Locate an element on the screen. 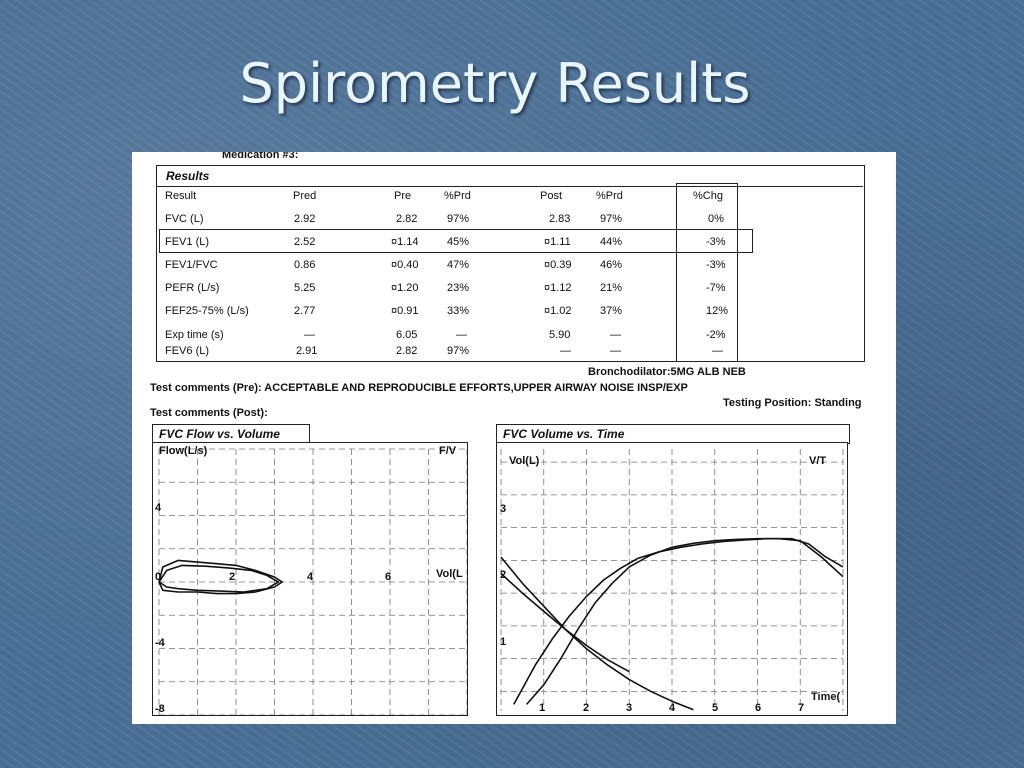  row-fvc-post-pct: 97% is located at coordinates (611, 219).